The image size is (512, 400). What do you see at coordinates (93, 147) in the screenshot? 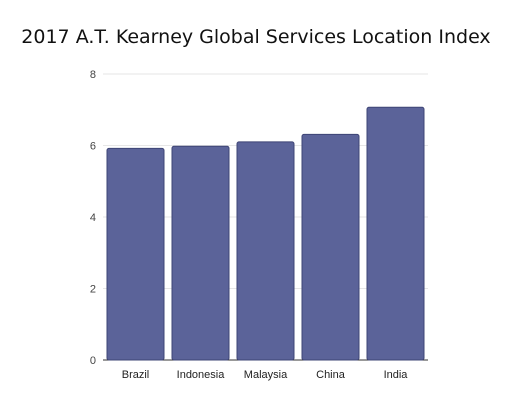
I see `y-tick-label-6: 6` at bounding box center [93, 147].